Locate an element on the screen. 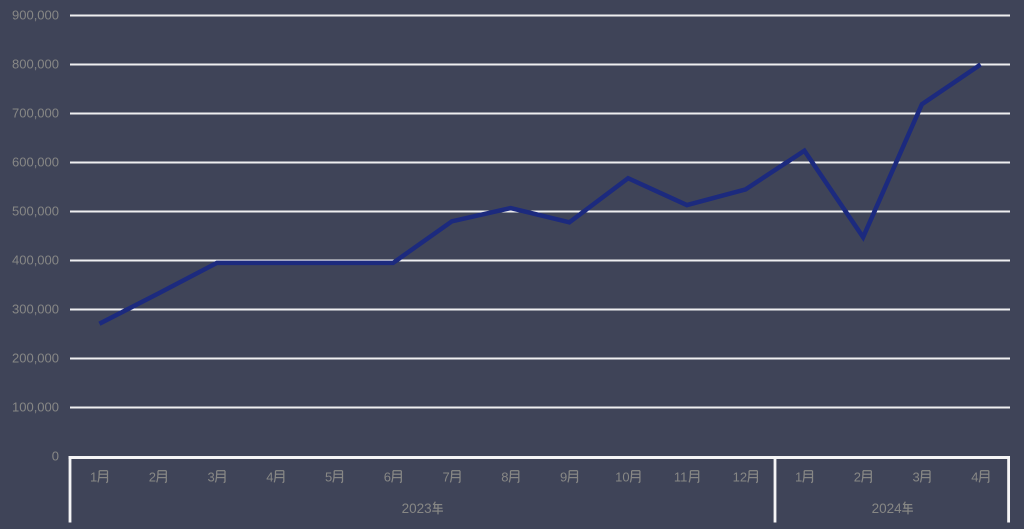  svg-text: 100,000 is located at coordinates (35, 407).